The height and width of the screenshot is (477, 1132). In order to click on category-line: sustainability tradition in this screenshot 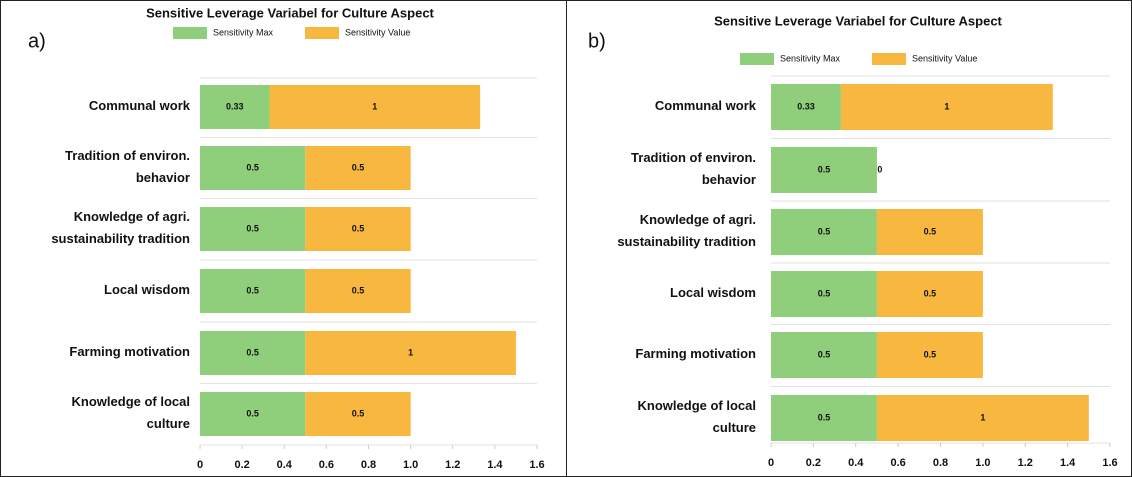, I will do `click(120, 238)`.